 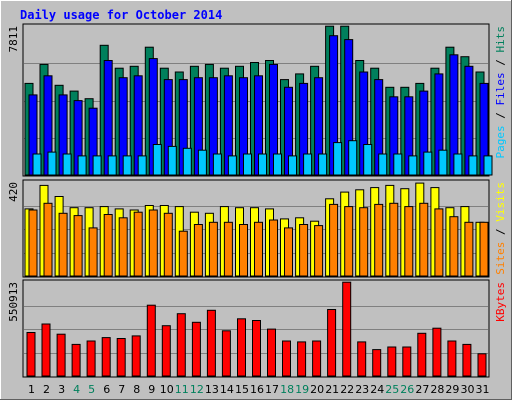 I want to click on panel-side-label: KBytes, so click(x=500, y=302).